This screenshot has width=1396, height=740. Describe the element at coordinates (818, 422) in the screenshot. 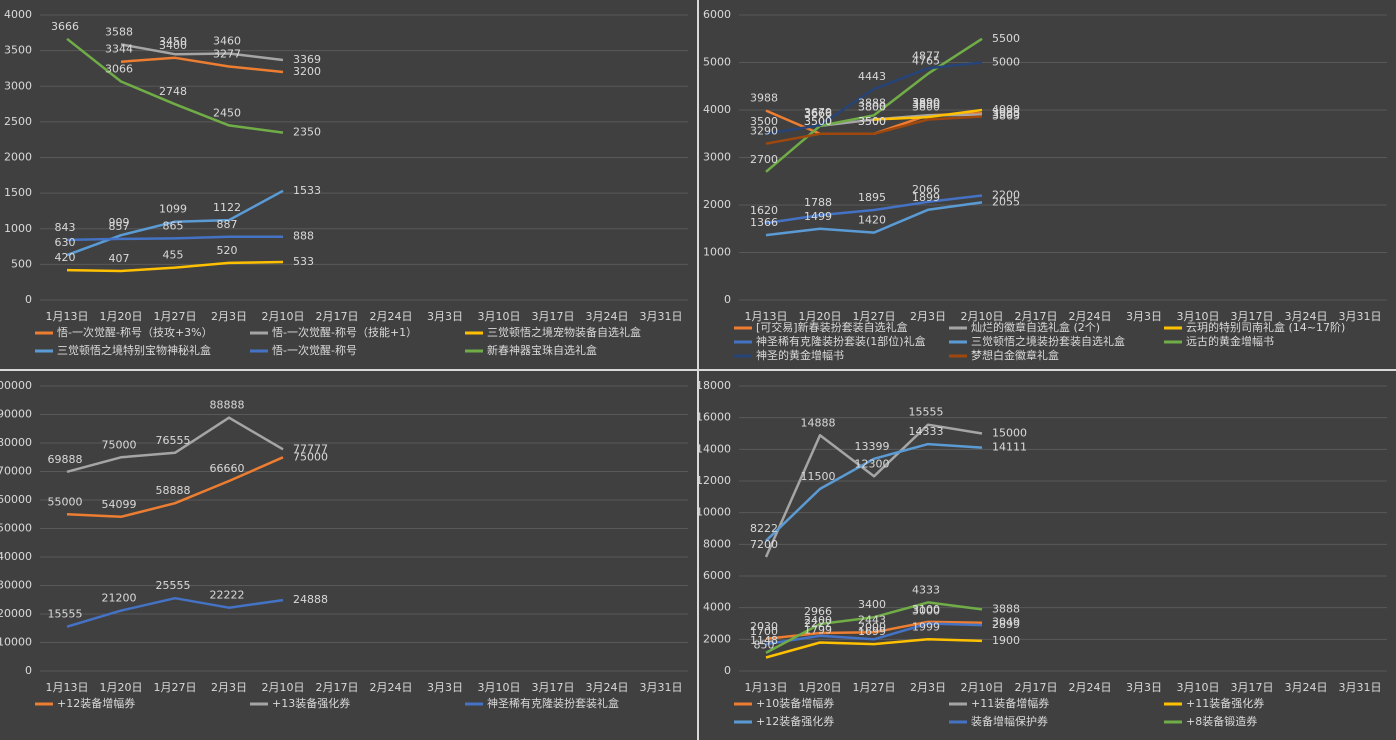

I see `data-label: 14888` at that location.